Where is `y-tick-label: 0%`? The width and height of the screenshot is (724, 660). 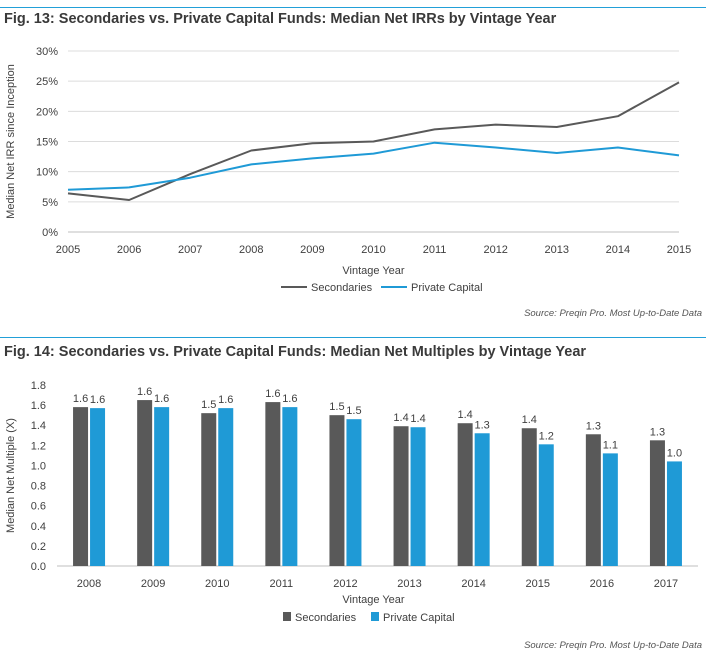
y-tick-label: 0% is located at coordinates (50, 233).